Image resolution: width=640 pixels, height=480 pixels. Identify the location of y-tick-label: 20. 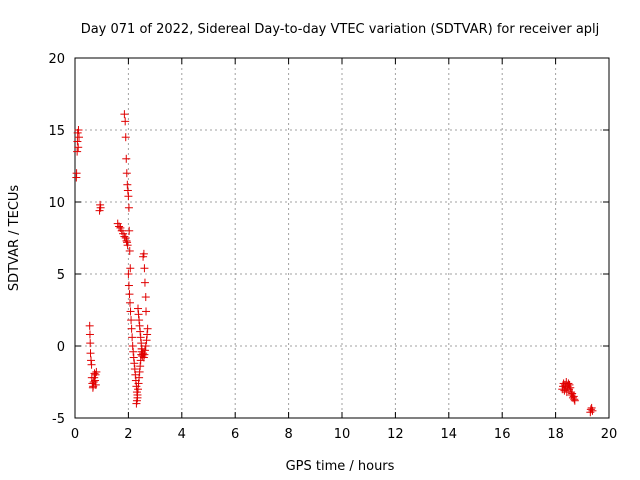
(56, 59).